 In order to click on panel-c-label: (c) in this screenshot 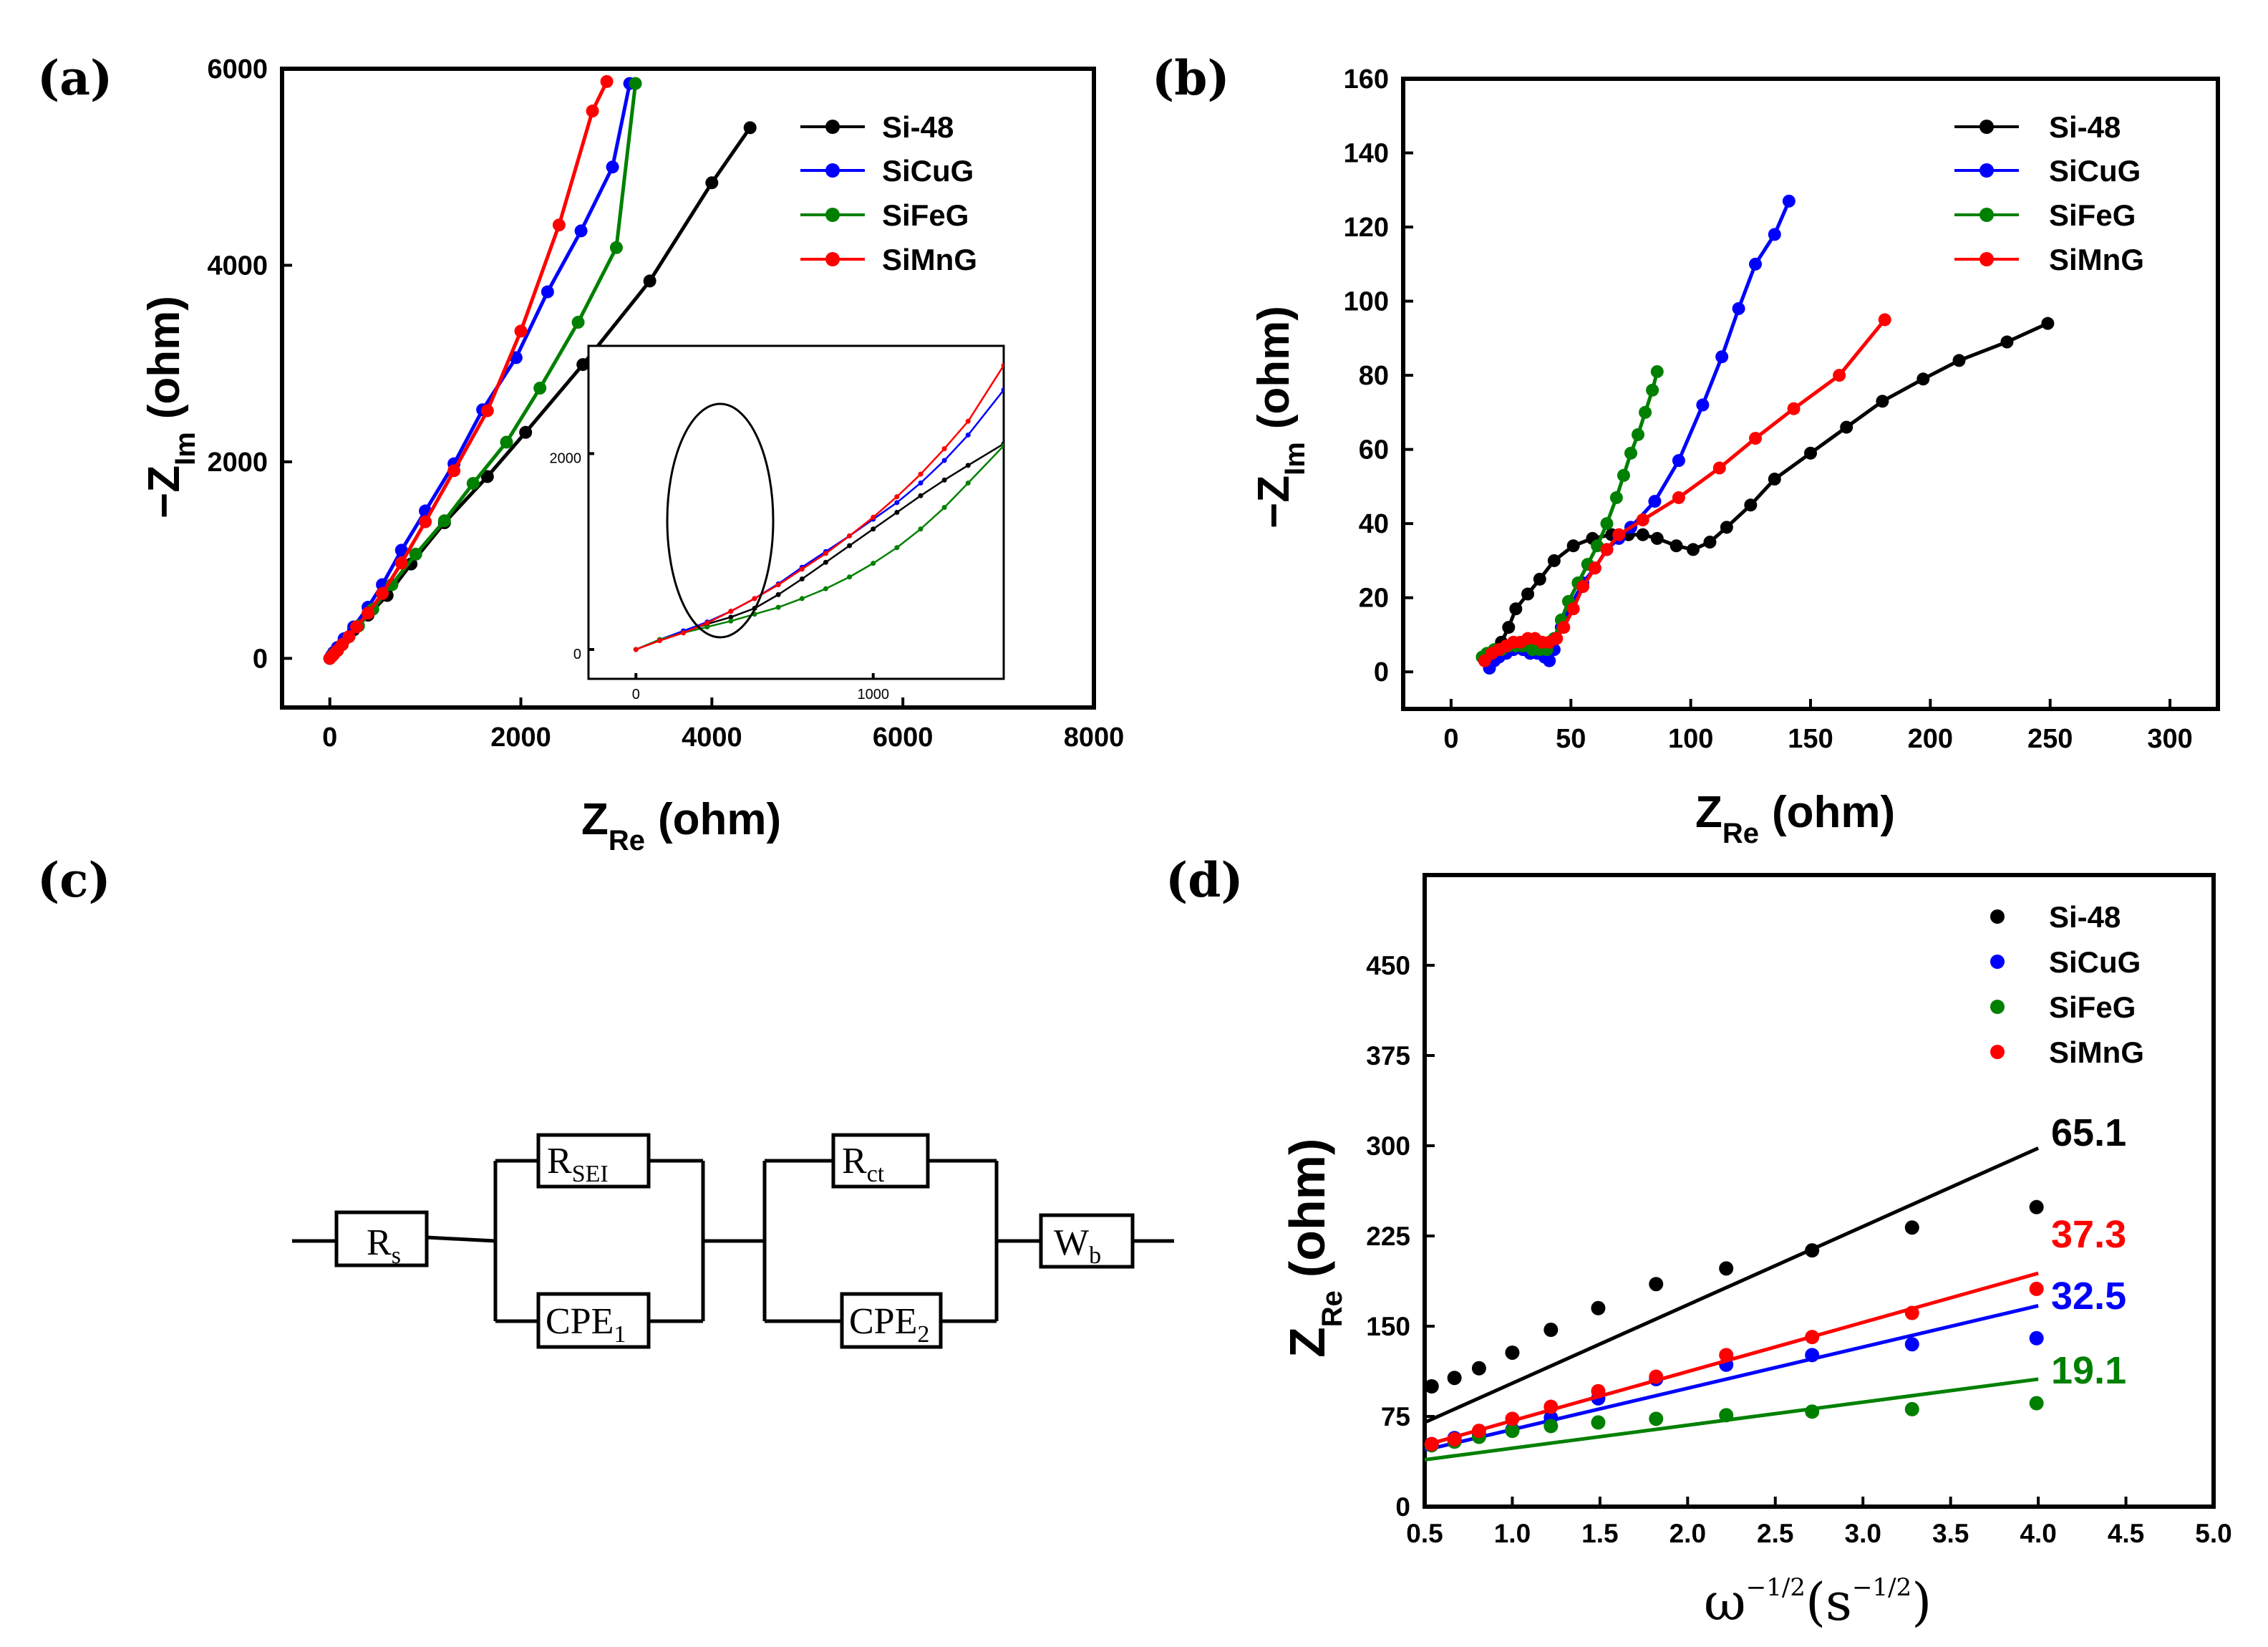, I will do `click(74, 880)`.